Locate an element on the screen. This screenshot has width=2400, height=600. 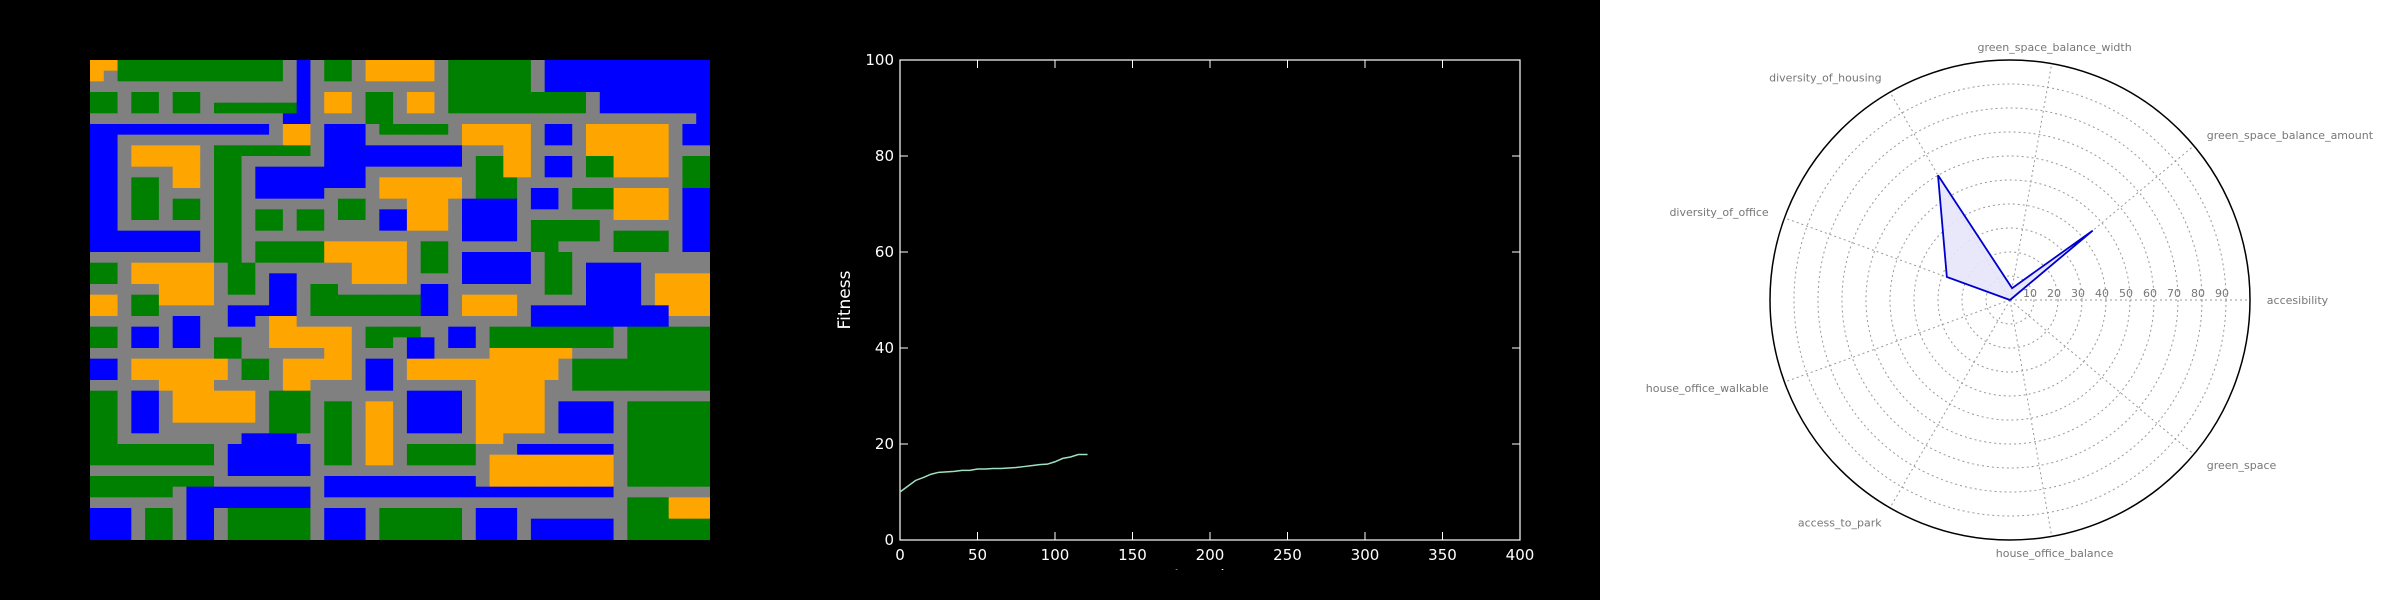
y-tick-label: 80 is located at coordinates (884, 156).